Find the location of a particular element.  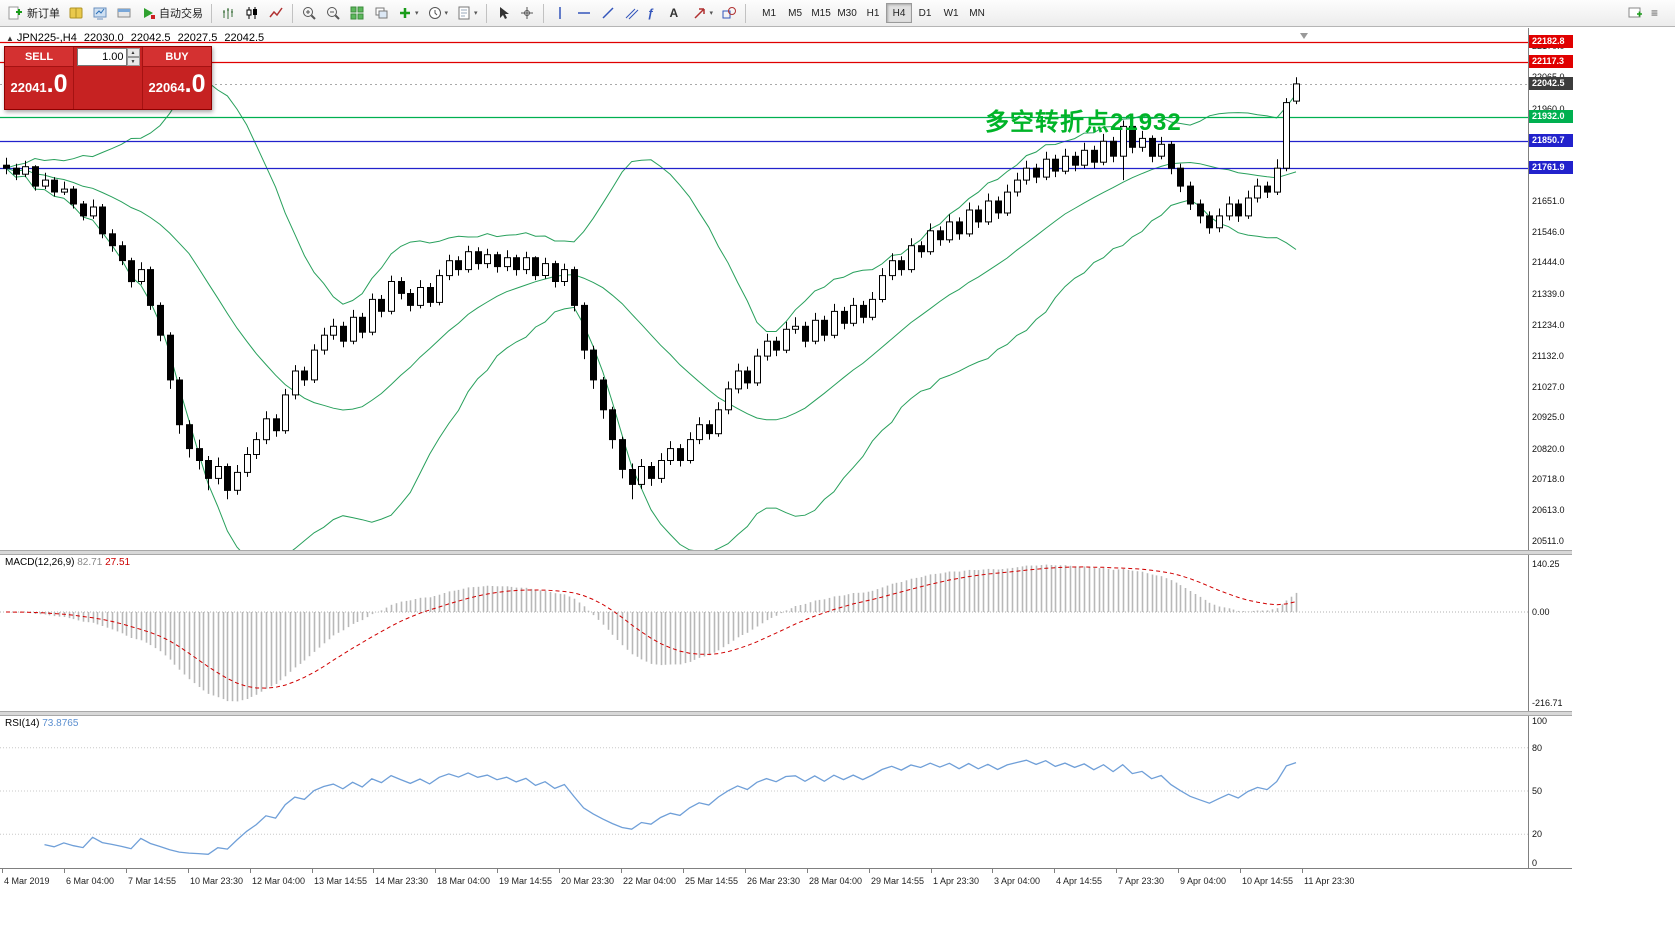

cursor-icon is located at coordinates (504, 13).